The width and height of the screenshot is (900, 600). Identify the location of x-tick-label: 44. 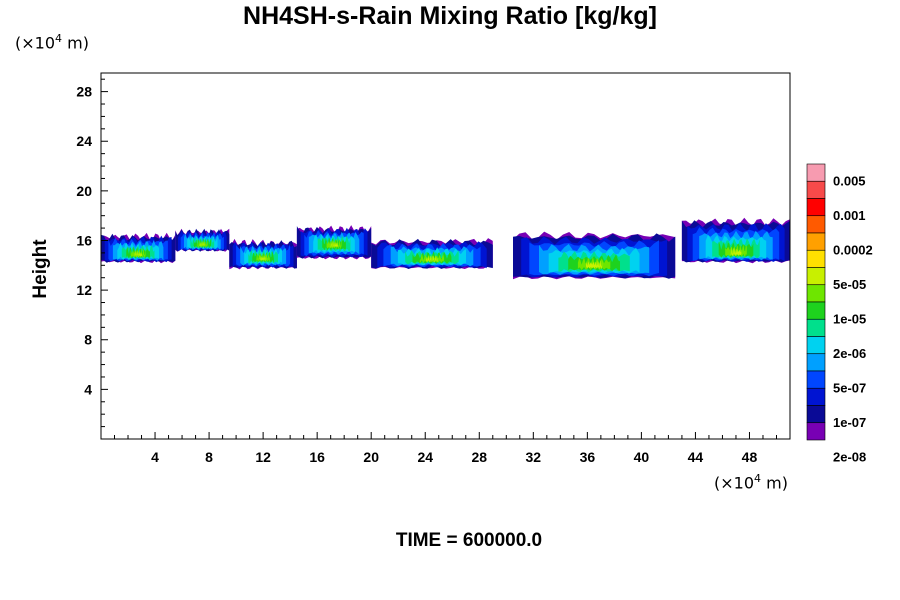
(696, 457).